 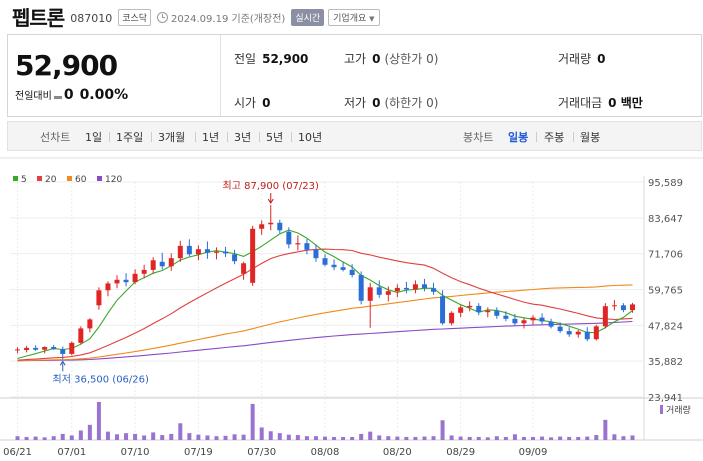 I want to click on ma120-line, so click(x=325, y=341).